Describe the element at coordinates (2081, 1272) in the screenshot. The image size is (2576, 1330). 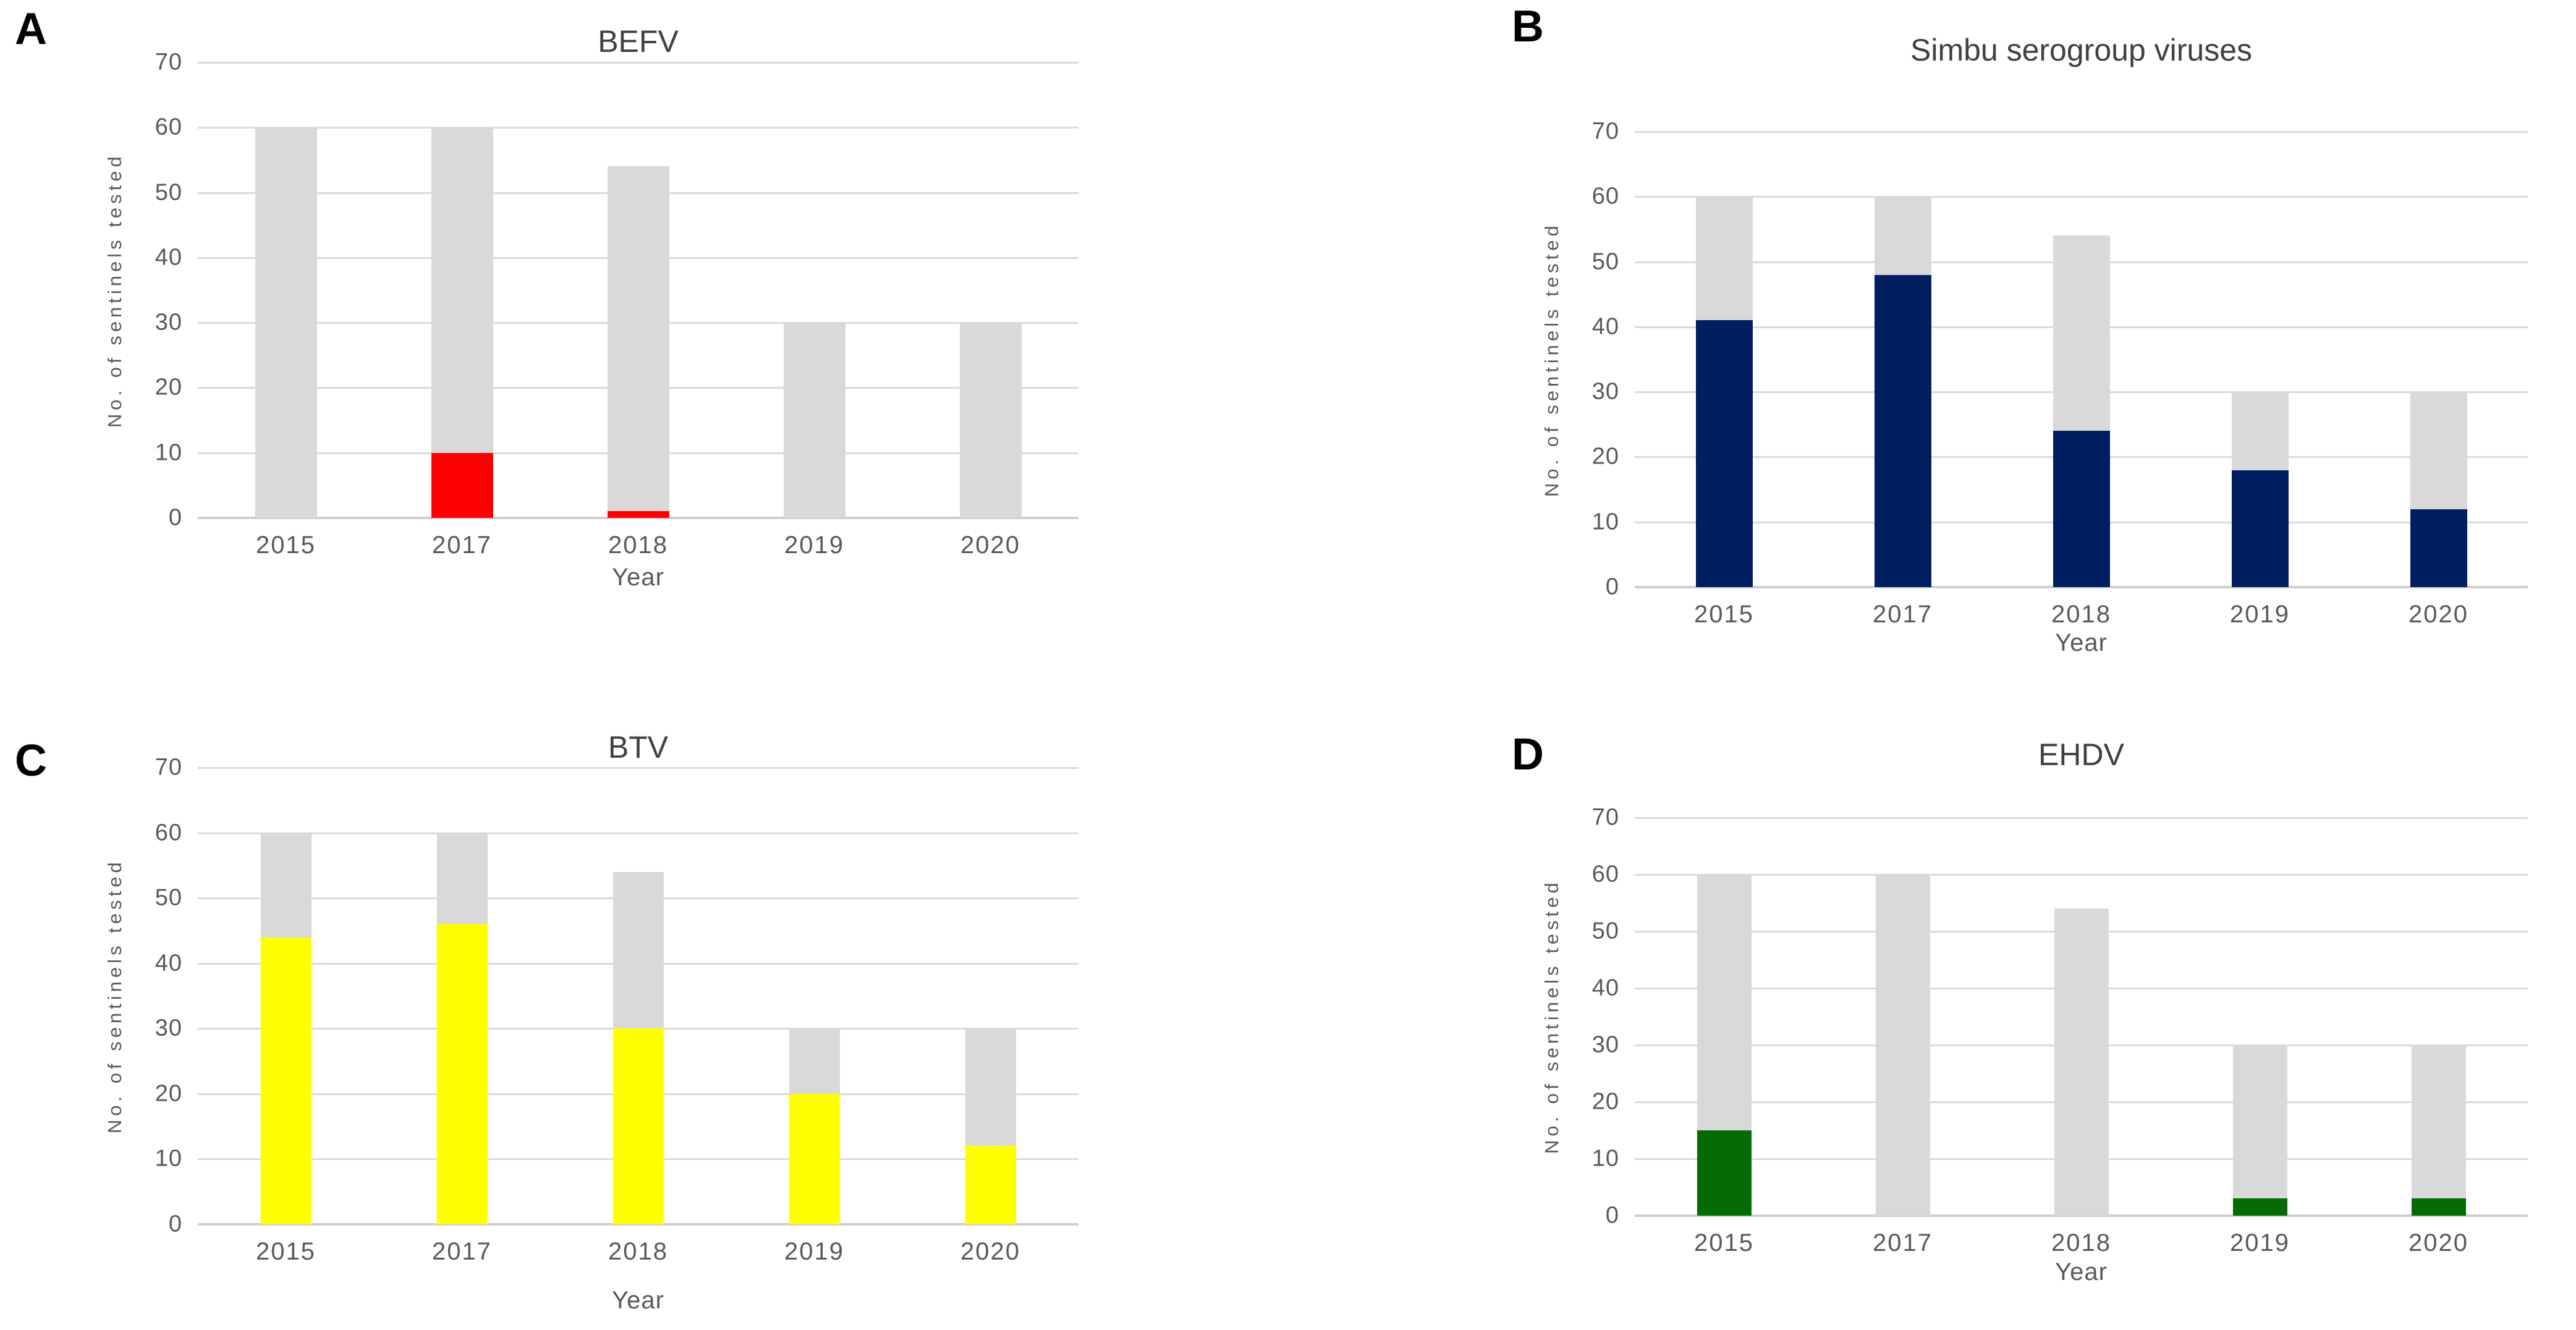
I see `x-axis-title: Year` at that location.